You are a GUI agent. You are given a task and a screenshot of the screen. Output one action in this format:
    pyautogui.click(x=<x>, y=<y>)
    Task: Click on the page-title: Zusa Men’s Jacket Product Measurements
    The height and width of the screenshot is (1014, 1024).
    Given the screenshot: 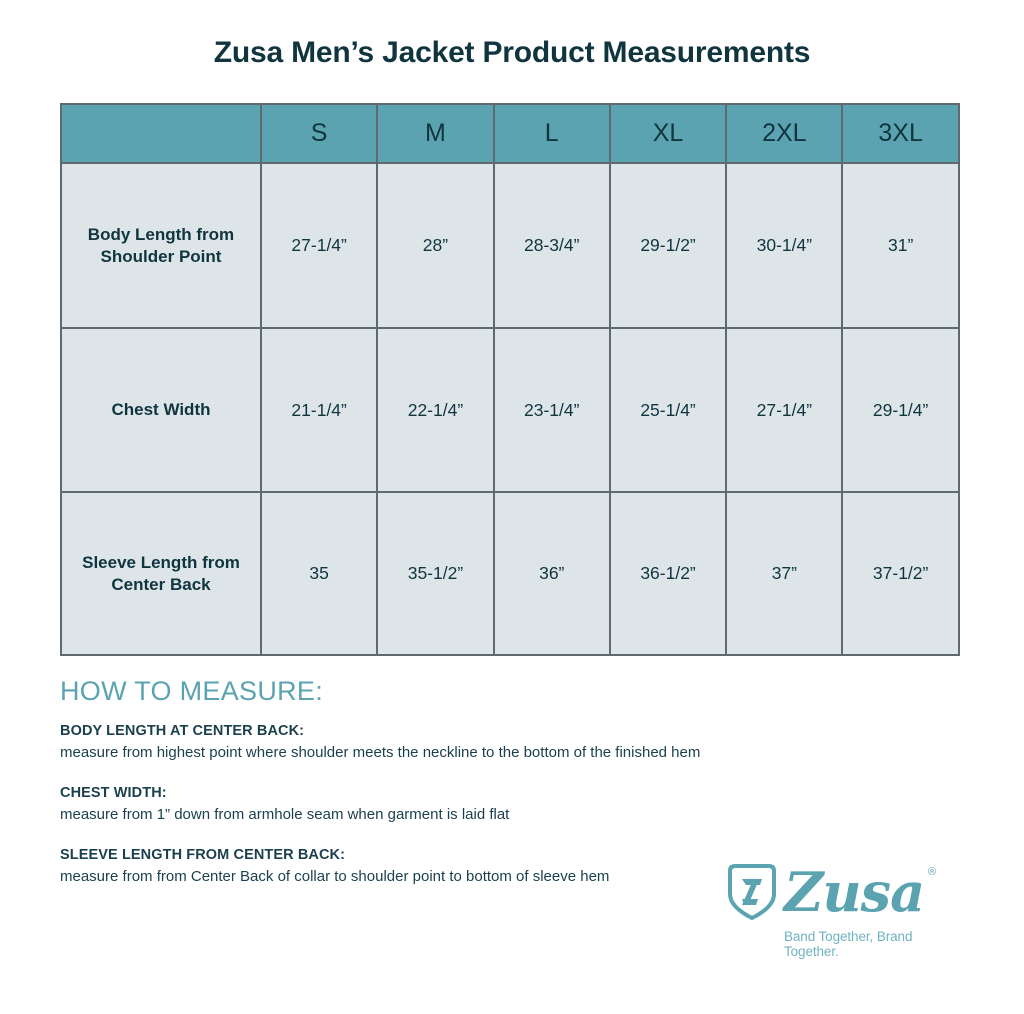 What is the action you would take?
    pyautogui.click(x=512, y=52)
    